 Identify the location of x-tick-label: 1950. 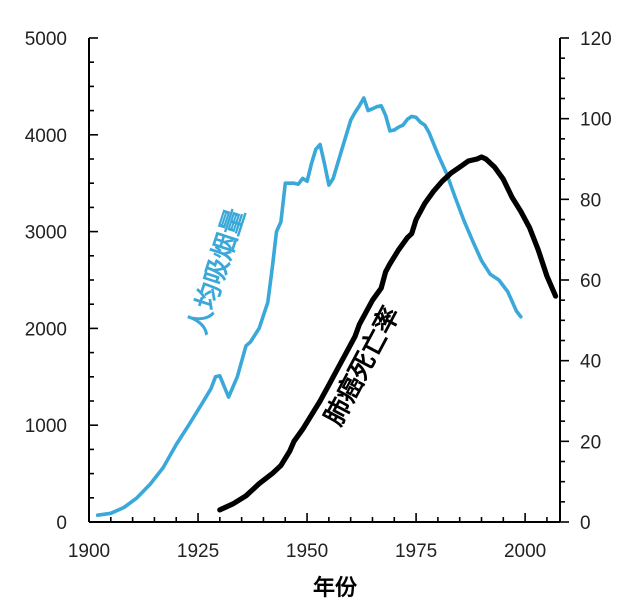
(307, 551).